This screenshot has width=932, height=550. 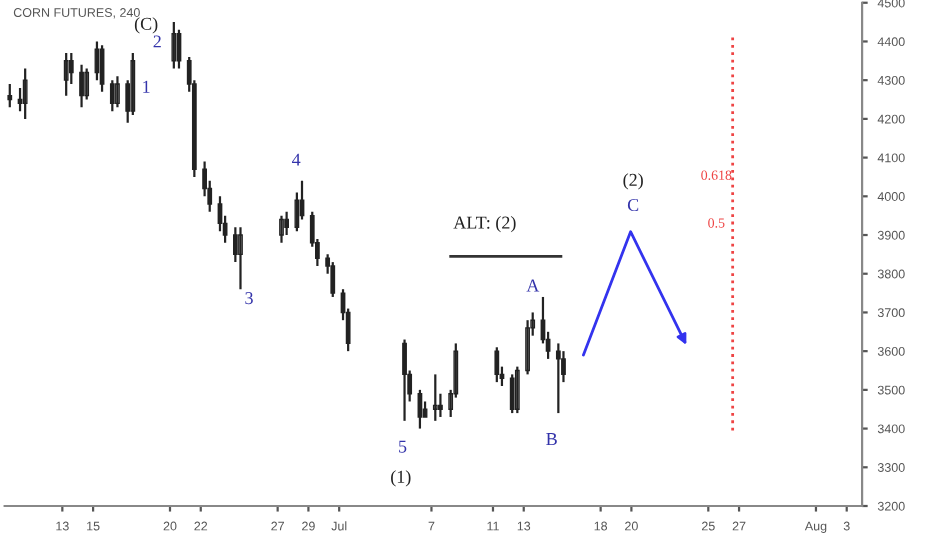 I want to click on annotation: (C), so click(x=146, y=25).